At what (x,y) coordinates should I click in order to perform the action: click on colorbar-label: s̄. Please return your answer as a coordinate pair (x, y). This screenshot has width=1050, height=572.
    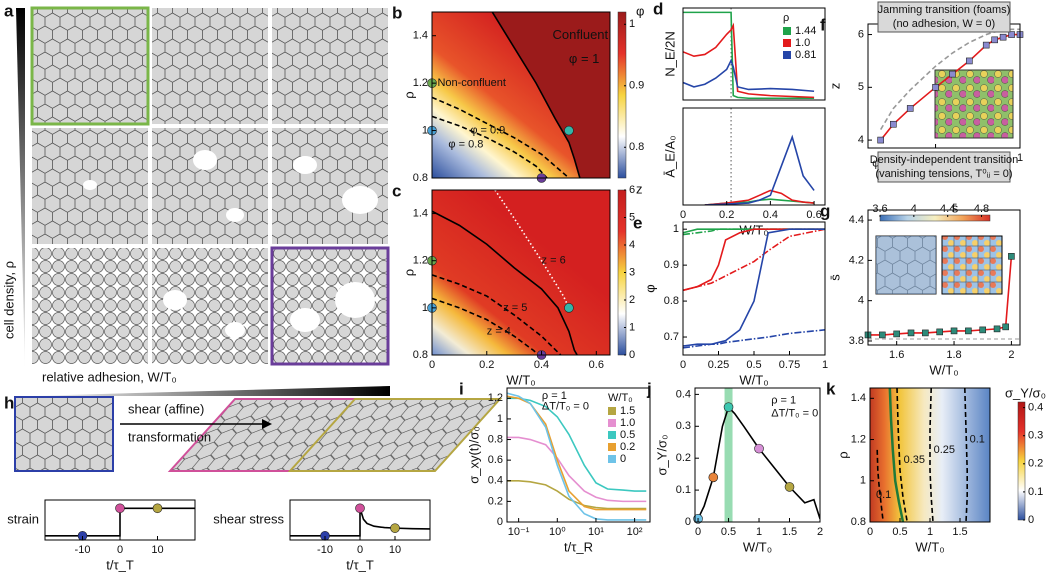
    Looking at the image, I should click on (955, 207).